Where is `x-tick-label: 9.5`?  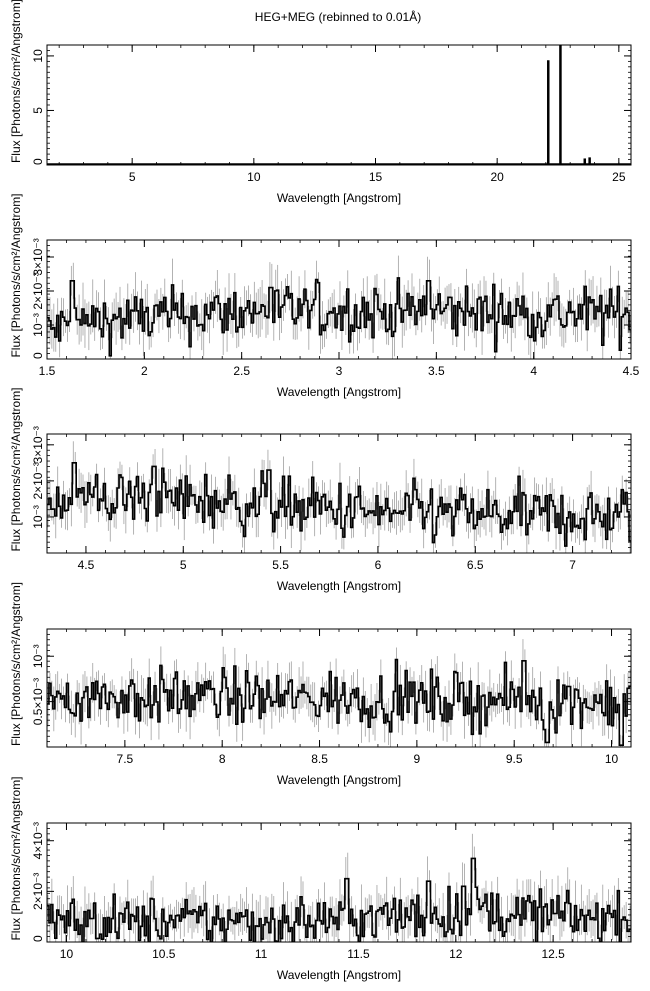 x-tick-label: 9.5 is located at coordinates (514, 759).